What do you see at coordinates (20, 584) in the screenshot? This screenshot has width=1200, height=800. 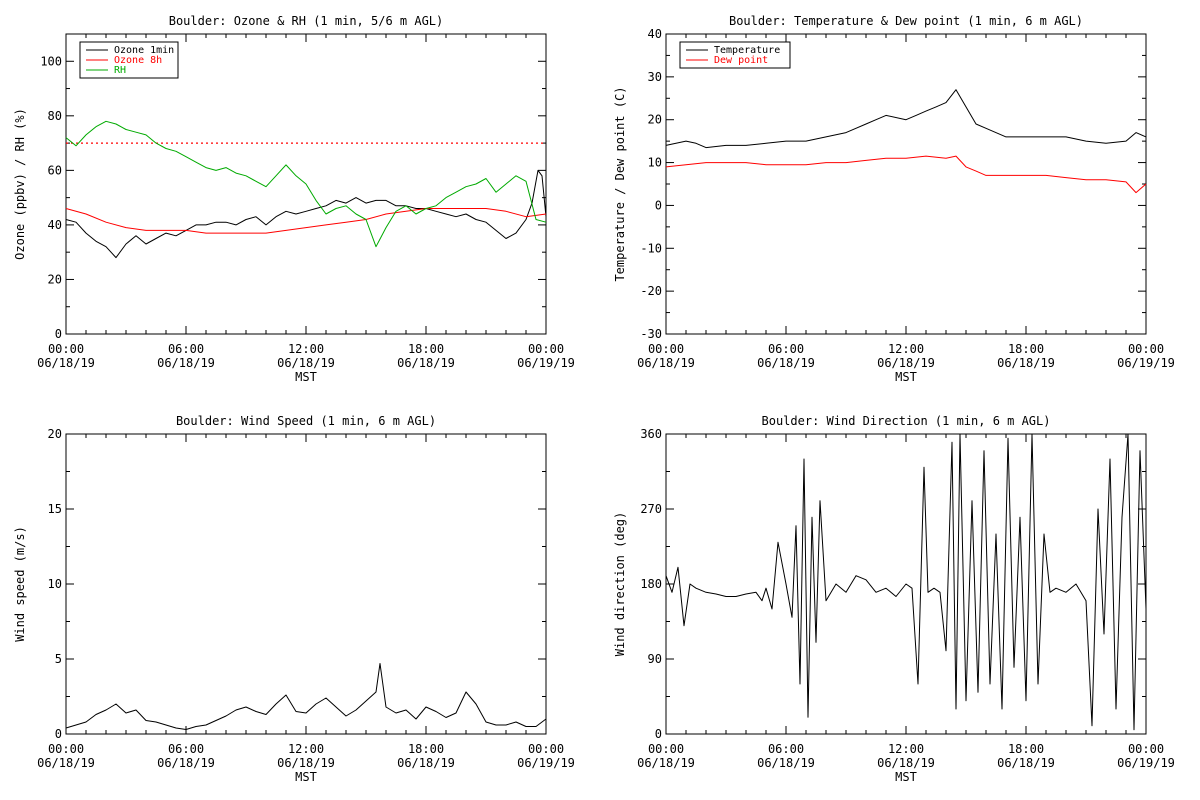 I see `wind_speed-ylabel: Wind speed (m/s)` at bounding box center [20, 584].